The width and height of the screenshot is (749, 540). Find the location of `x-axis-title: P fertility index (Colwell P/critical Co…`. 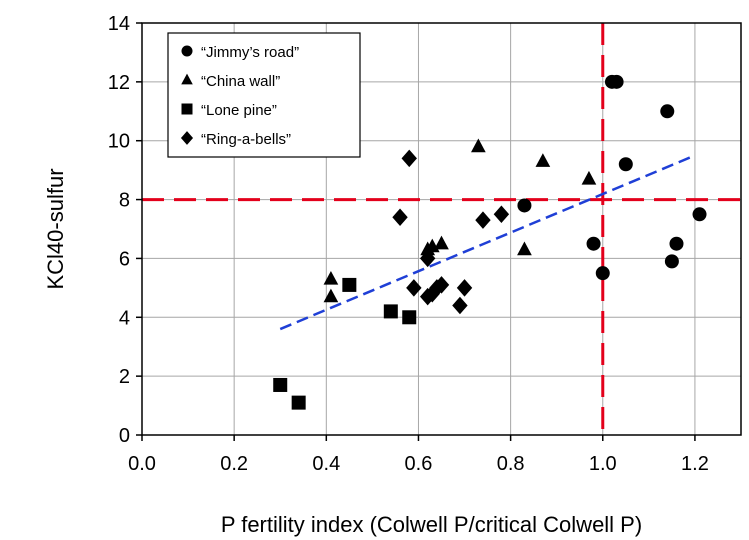

x-axis-title: P fertility index (Colwell P/critical Co… is located at coordinates (431, 524).